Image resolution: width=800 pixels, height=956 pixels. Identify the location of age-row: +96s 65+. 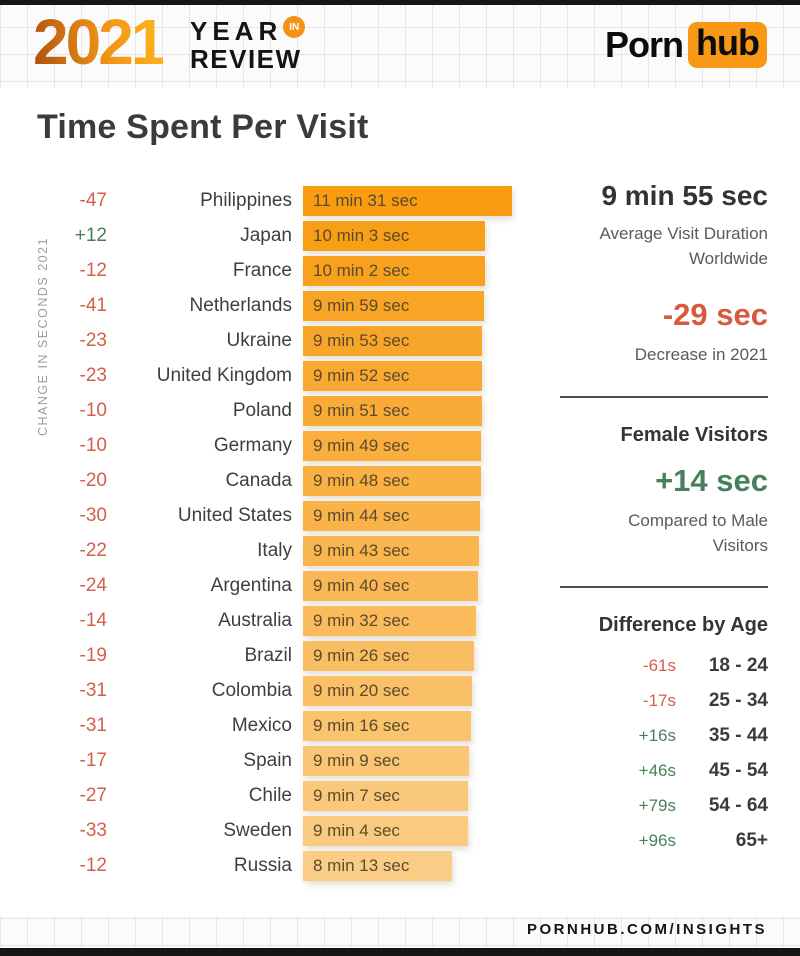
(658, 841).